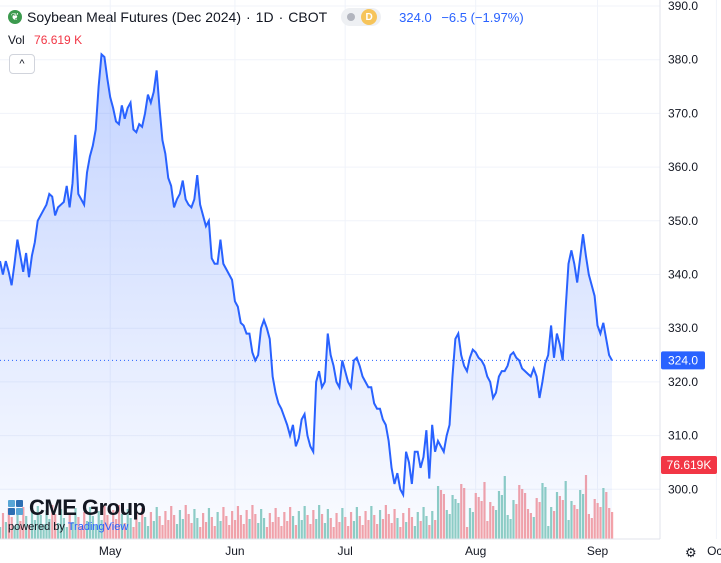 This screenshot has width=721, height=563. Describe the element at coordinates (683, 436) in the screenshot. I see `price-tick-label: 310.0` at that location.